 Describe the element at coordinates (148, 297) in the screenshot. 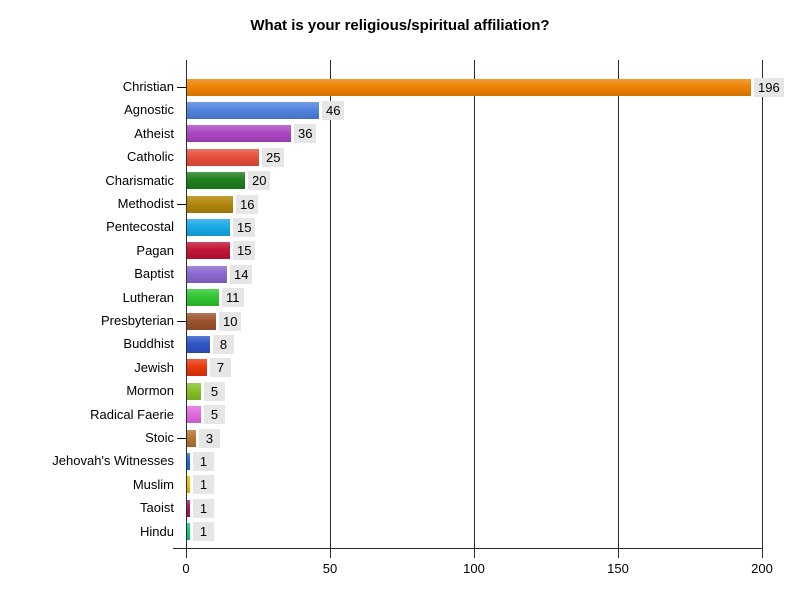

I see `category-label: Lutheran` at that location.